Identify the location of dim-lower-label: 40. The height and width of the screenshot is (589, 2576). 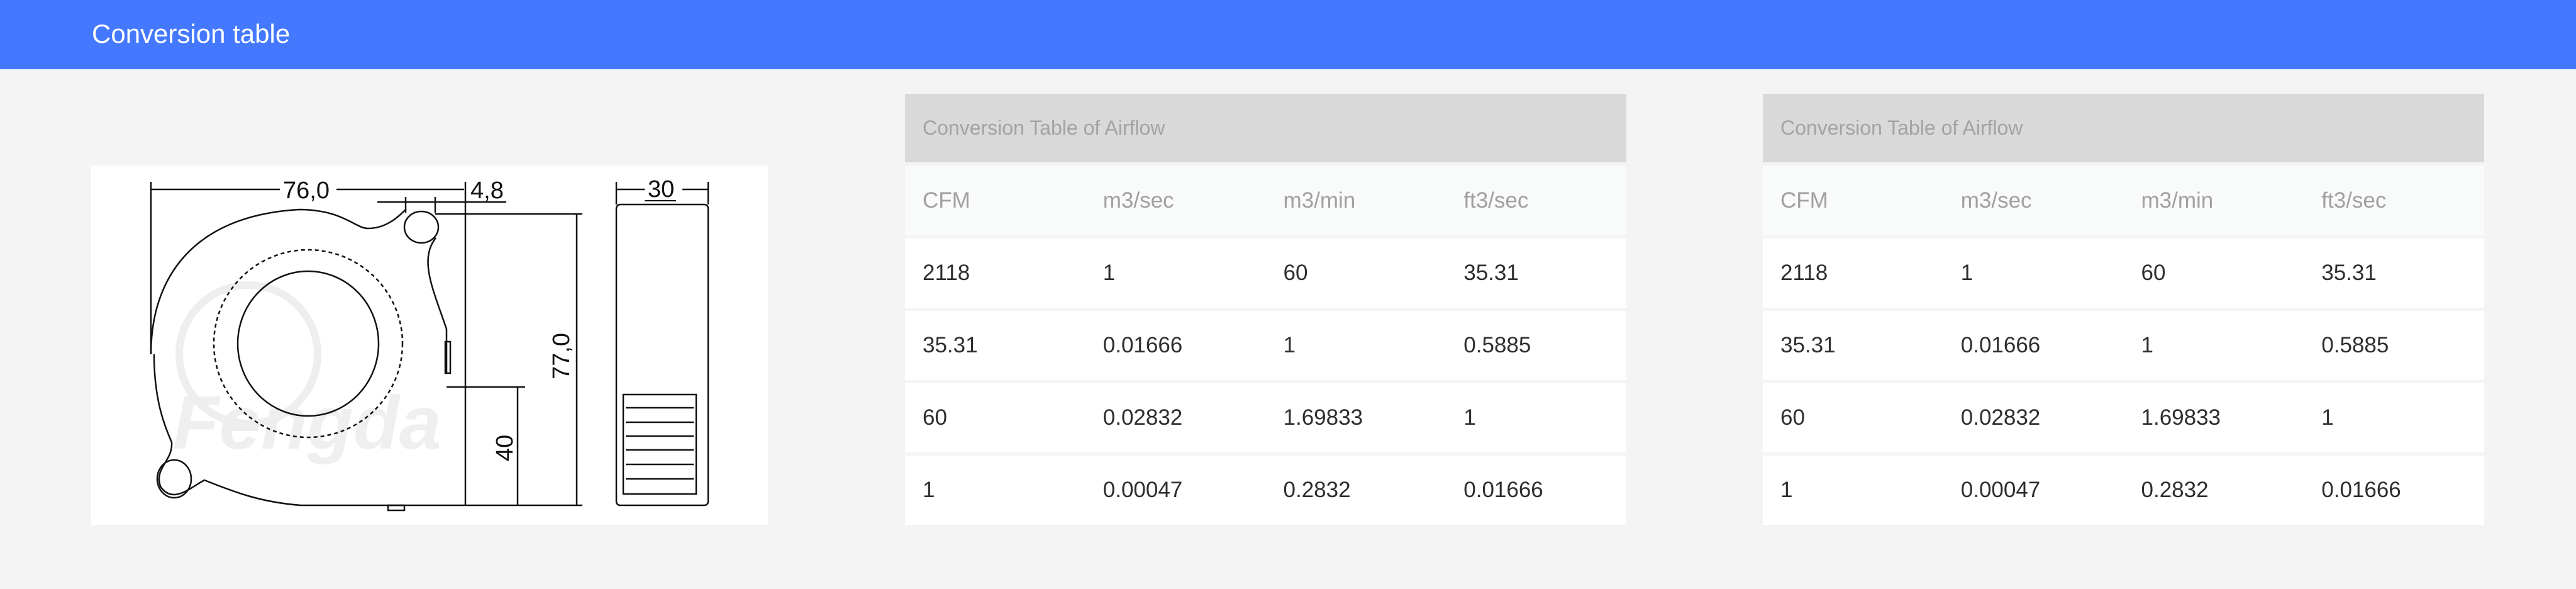
(505, 448).